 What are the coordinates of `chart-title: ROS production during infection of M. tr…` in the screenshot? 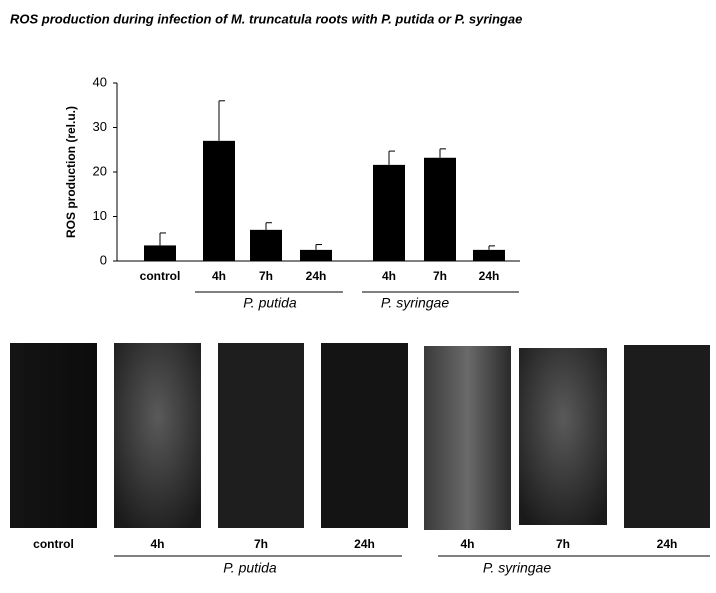 It's located at (266, 18).